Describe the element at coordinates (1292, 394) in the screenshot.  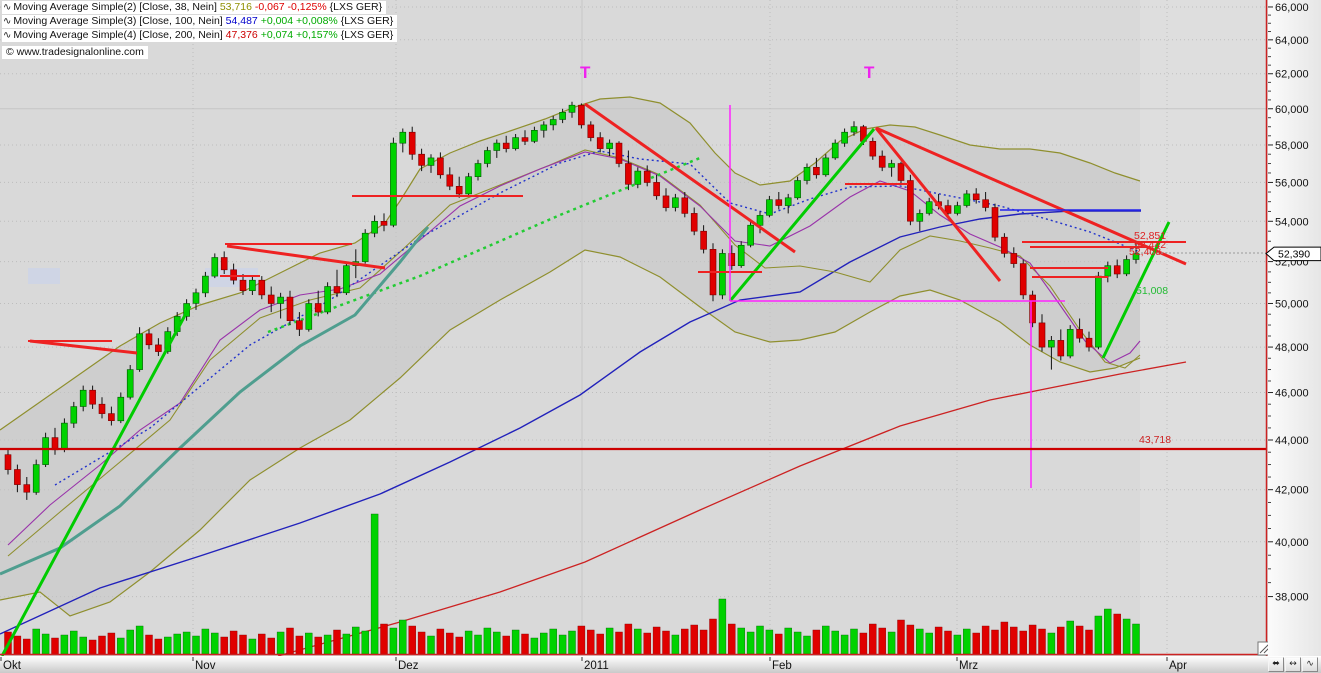
I see `svg-text: 46,000` at that location.